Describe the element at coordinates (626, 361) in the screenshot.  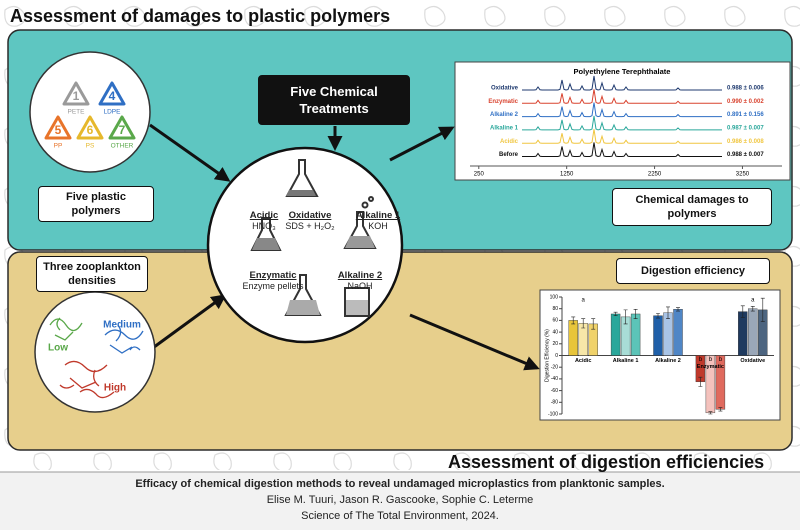
I see `category-label: Alkaline 1` at that location.